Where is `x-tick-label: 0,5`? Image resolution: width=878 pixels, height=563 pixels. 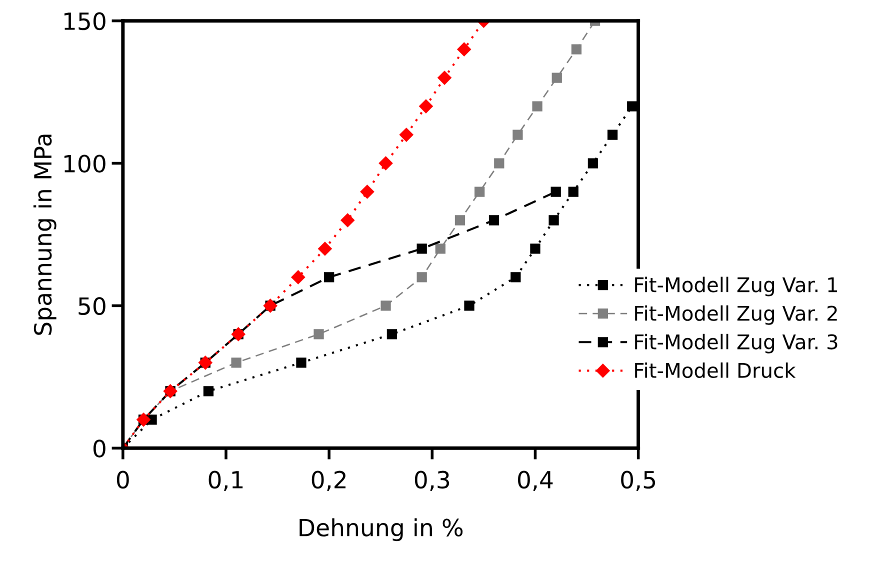
x-tick-label: 0,5 is located at coordinates (638, 481).